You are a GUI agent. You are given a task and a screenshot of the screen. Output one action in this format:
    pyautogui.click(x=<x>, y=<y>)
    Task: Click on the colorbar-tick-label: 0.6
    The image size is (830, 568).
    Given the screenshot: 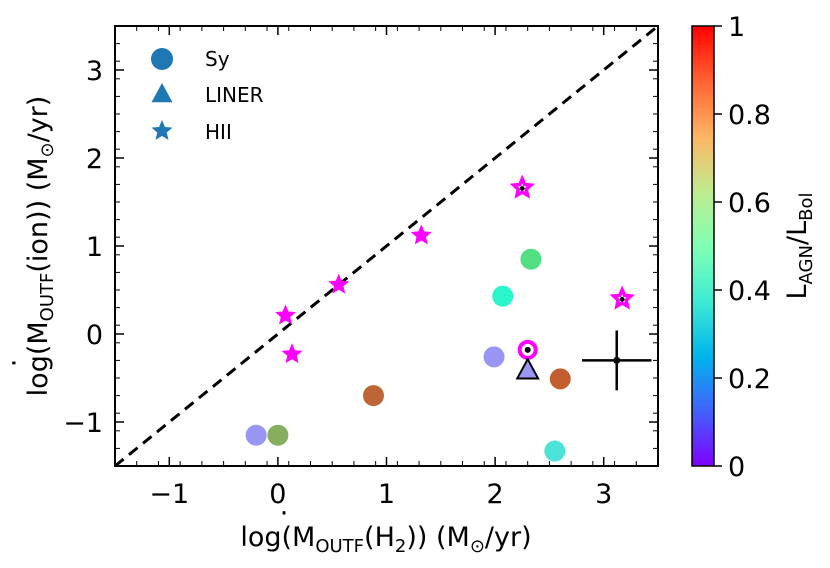 What is the action you would take?
    pyautogui.click(x=749, y=203)
    